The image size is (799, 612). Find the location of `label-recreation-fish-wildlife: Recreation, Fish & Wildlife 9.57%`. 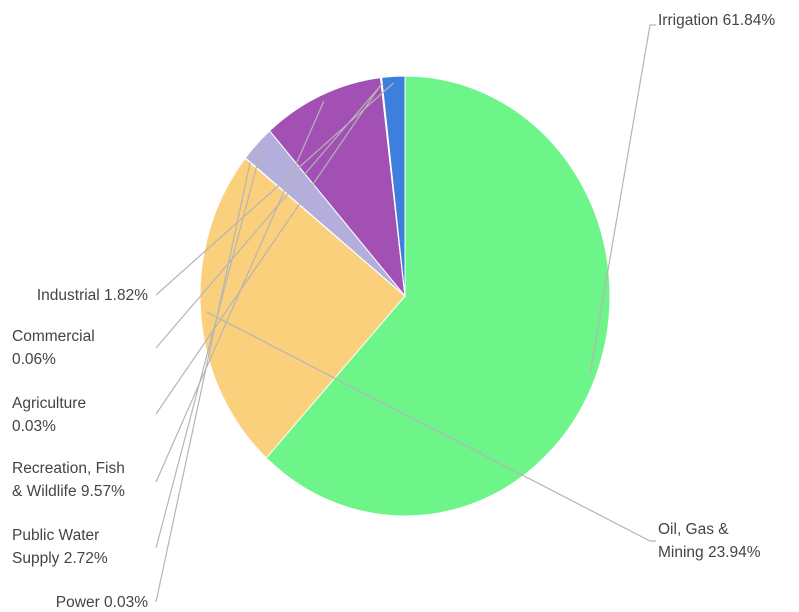

label-recreation-fish-wildlife: Recreation, Fish & Wildlife 9.57% is located at coordinates (68, 480).